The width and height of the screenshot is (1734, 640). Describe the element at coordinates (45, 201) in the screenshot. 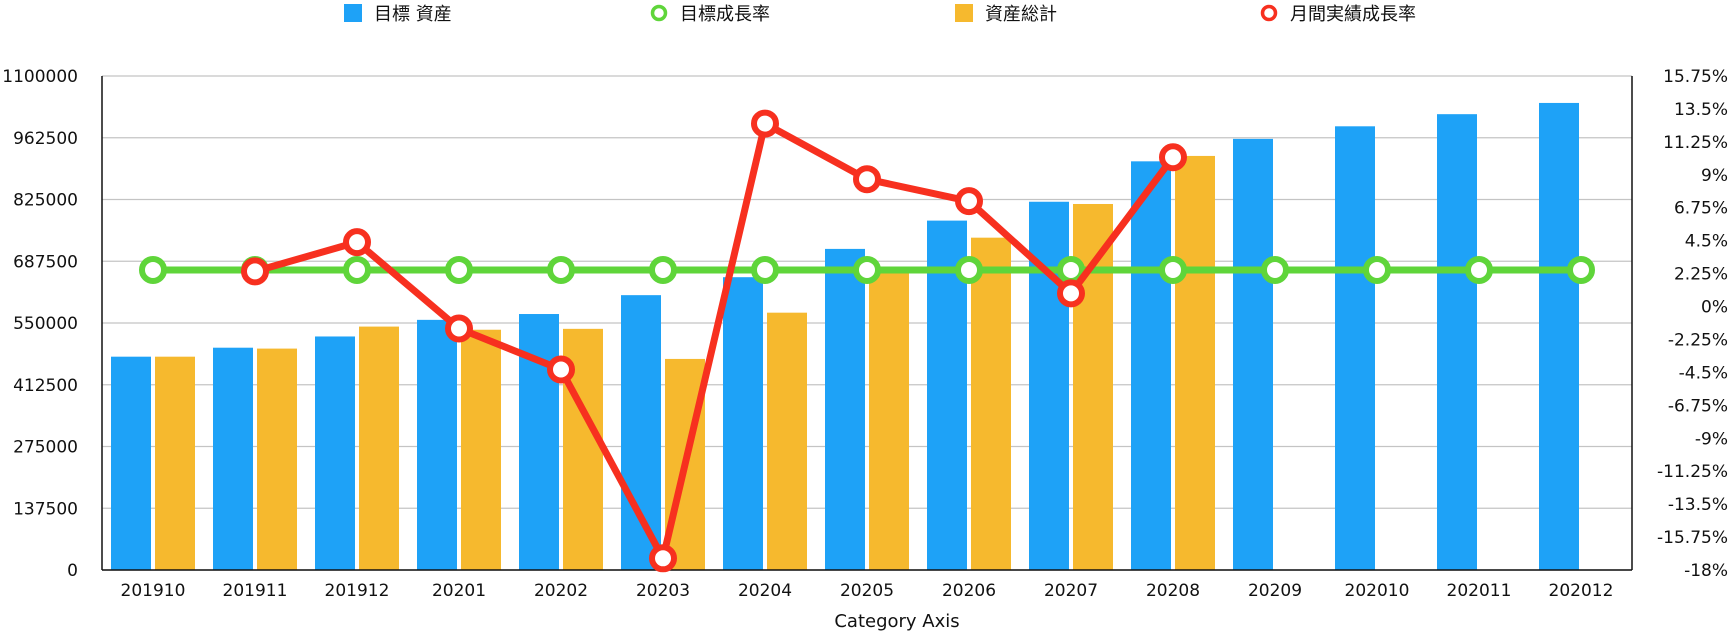

I see `y-left-tick-label: 825000` at that location.